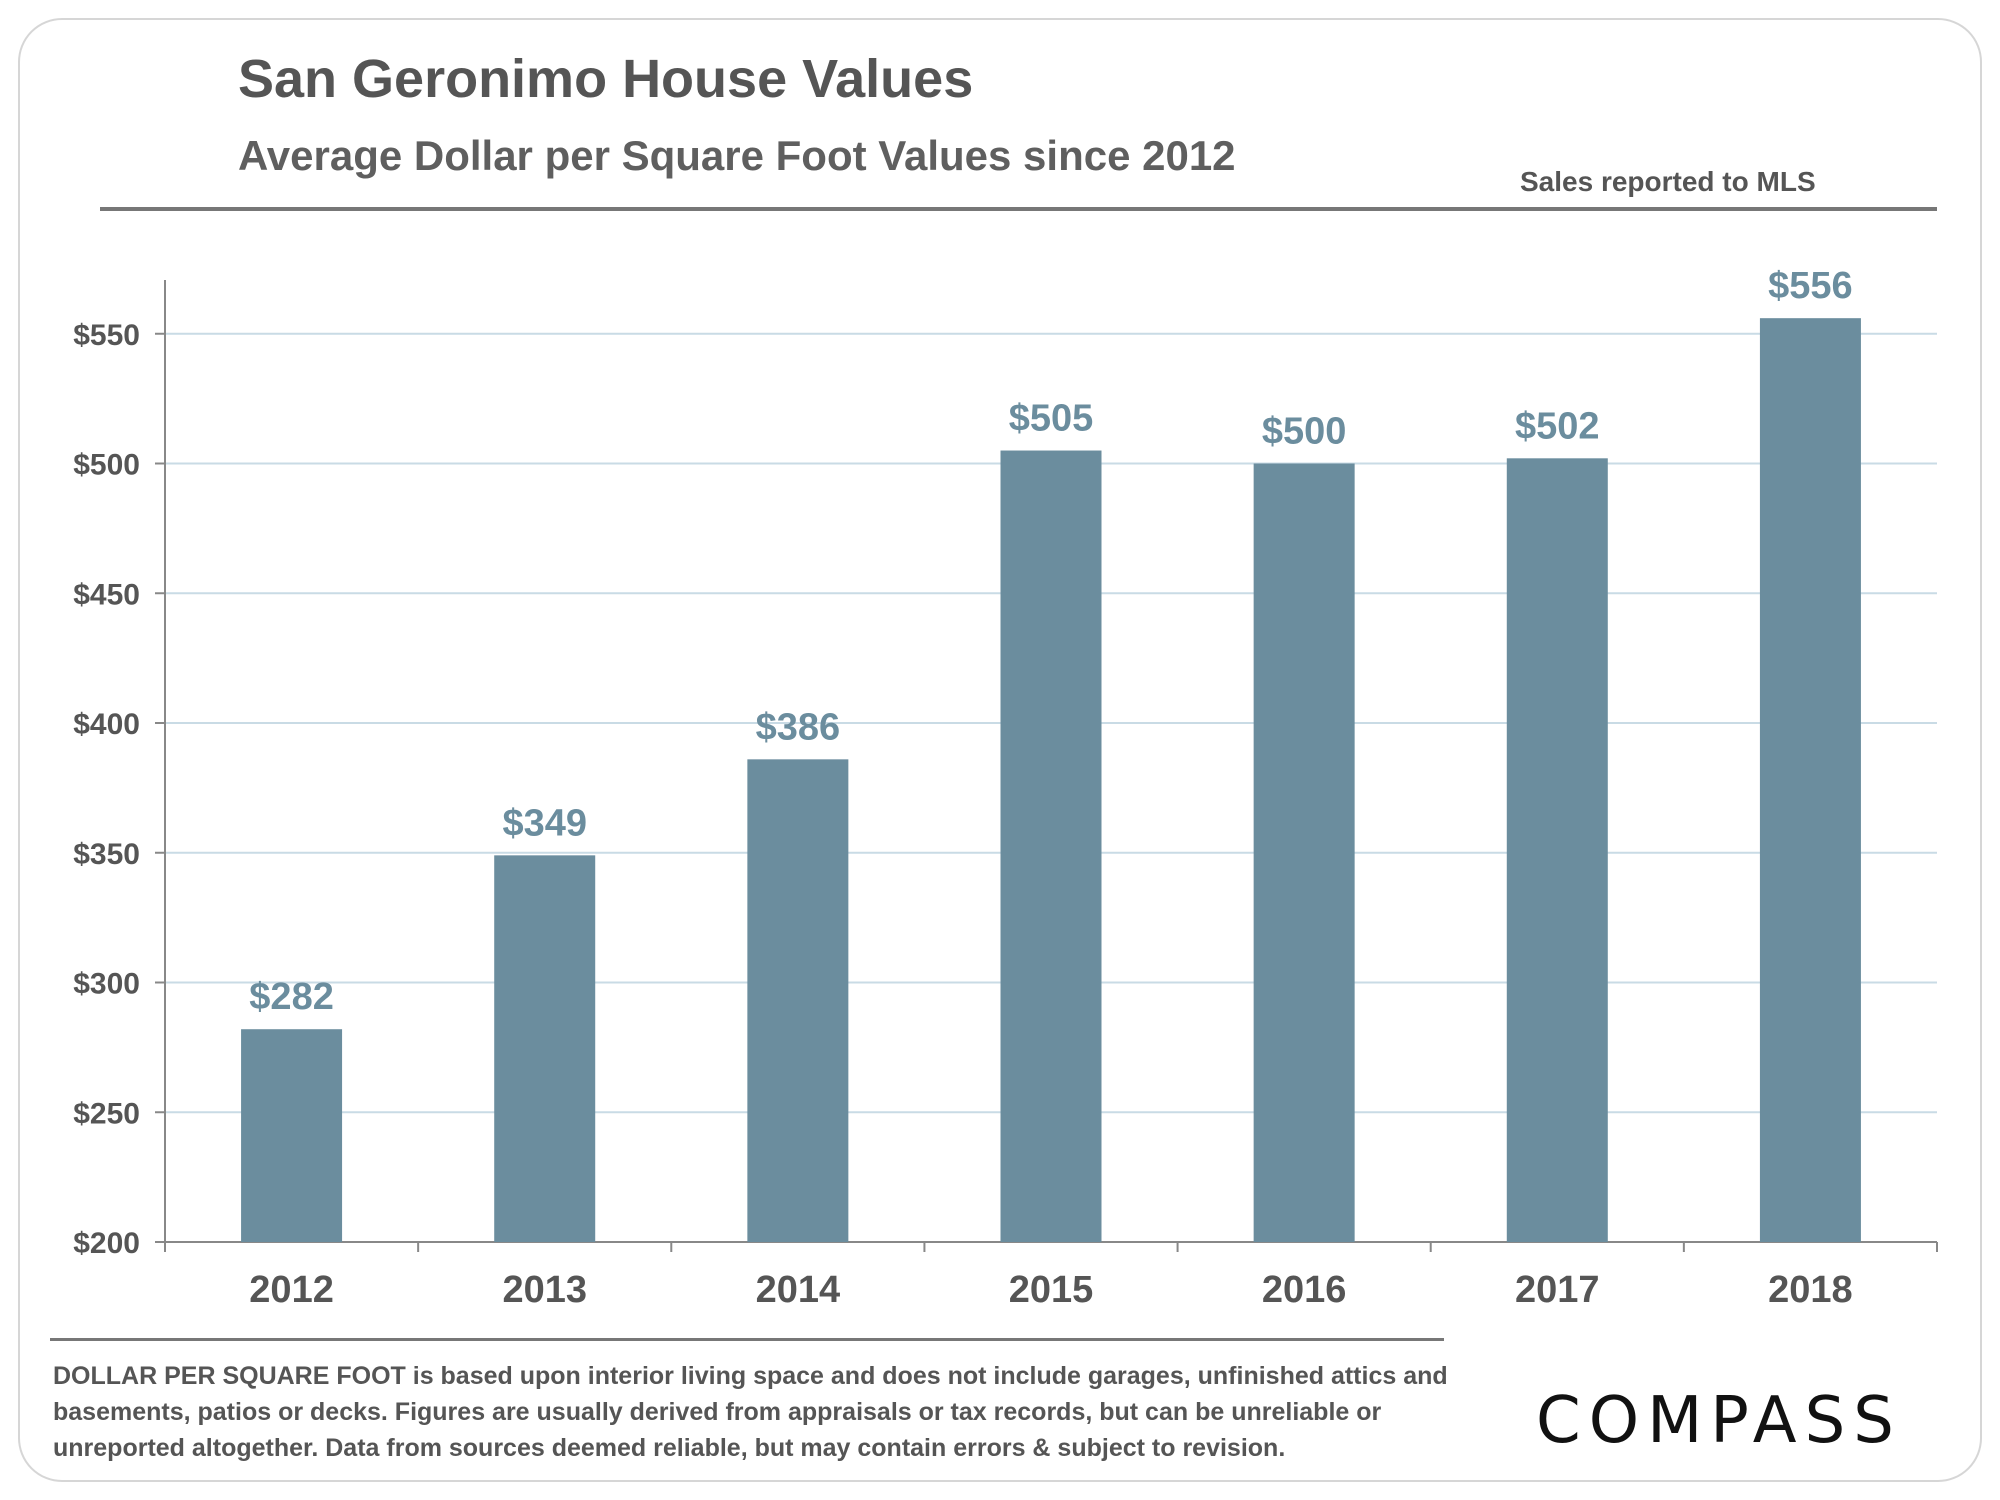  What do you see at coordinates (1810, 1290) in the screenshot?
I see `xtick-label-2018: 2018` at bounding box center [1810, 1290].